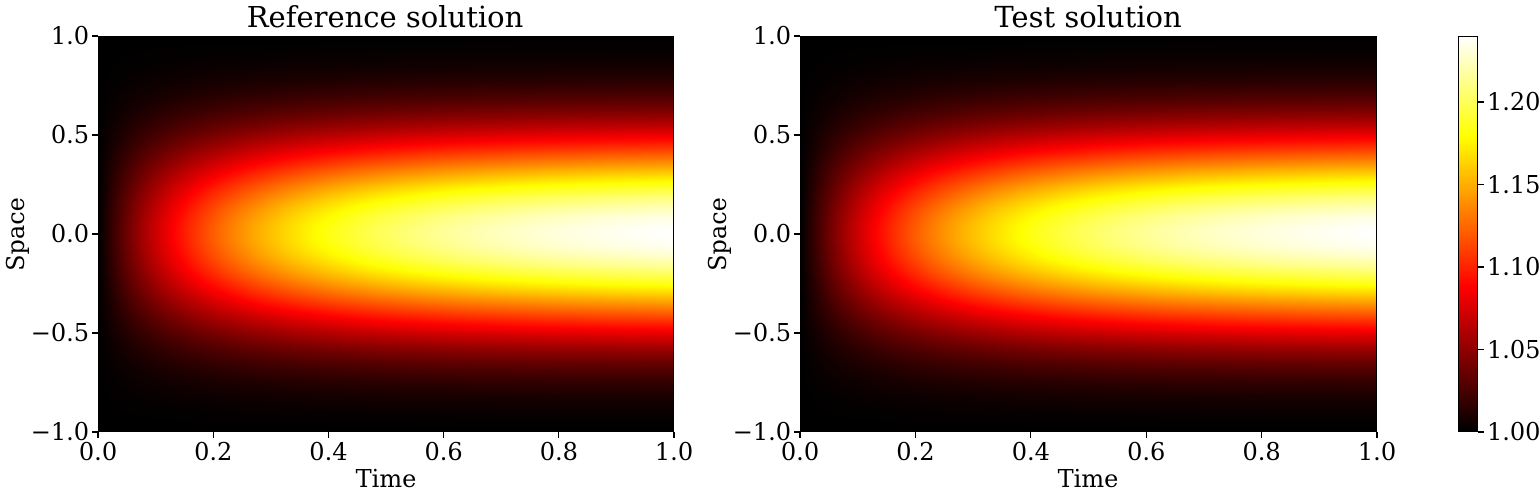 Image resolution: width=1539 pixels, height=500 pixels. Describe the element at coordinates (59, 432) in the screenshot. I see `y-tick-label-reference: −1.0` at that location.